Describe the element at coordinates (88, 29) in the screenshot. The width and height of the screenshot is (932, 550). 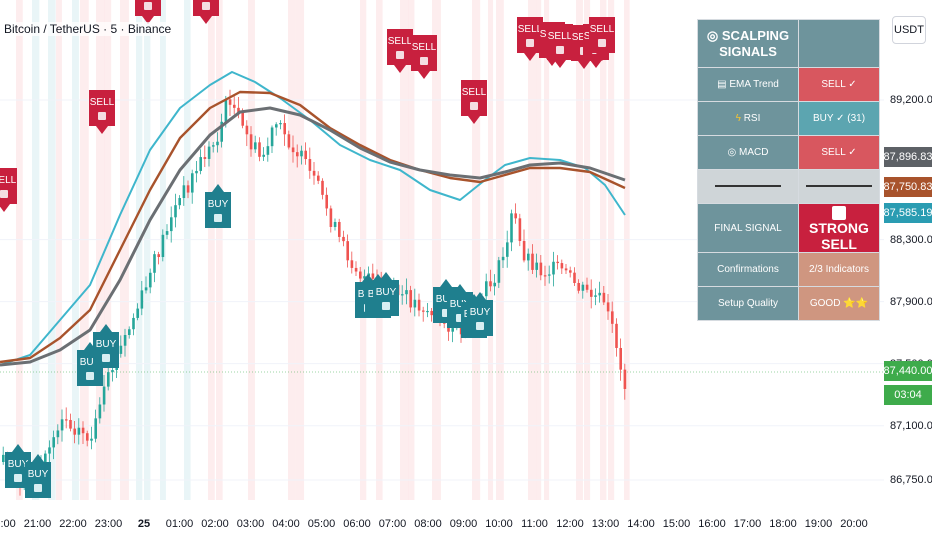
I see `symbol-title: Bitcoin / TetherUS · 5 · Binance` at that location.